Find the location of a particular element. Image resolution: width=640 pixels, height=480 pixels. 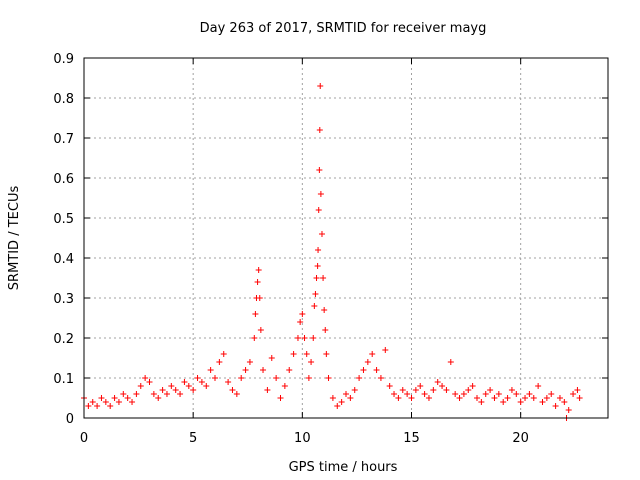

y-tick-label: 0.6 is located at coordinates (63, 179).